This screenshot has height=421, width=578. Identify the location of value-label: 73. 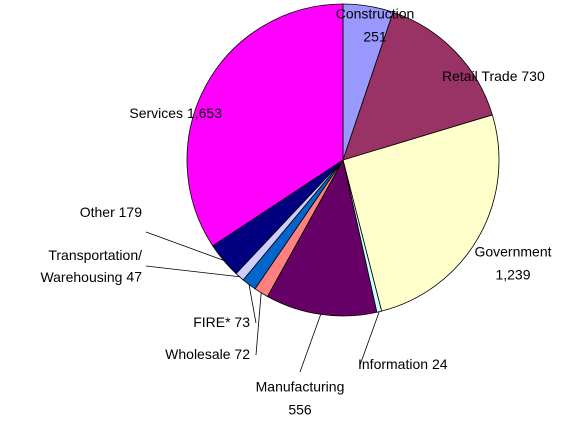
(242, 322).